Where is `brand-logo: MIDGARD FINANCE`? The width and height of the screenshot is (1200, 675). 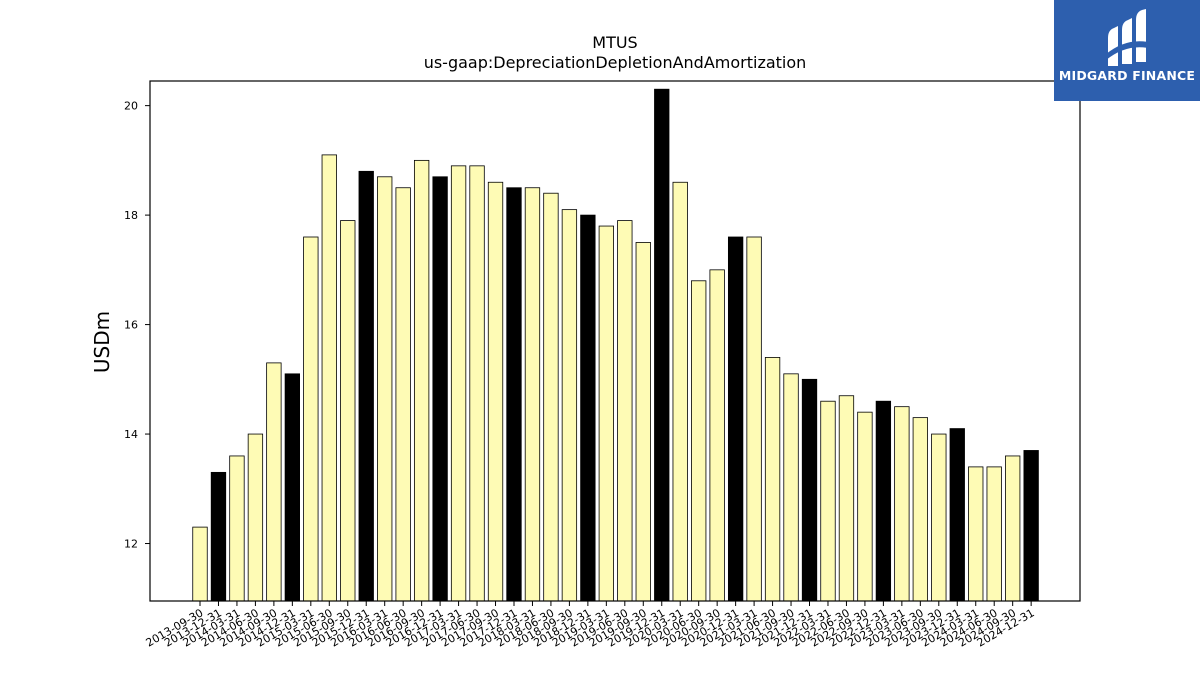 brand-logo: MIDGARD FINANCE is located at coordinates (1127, 50).